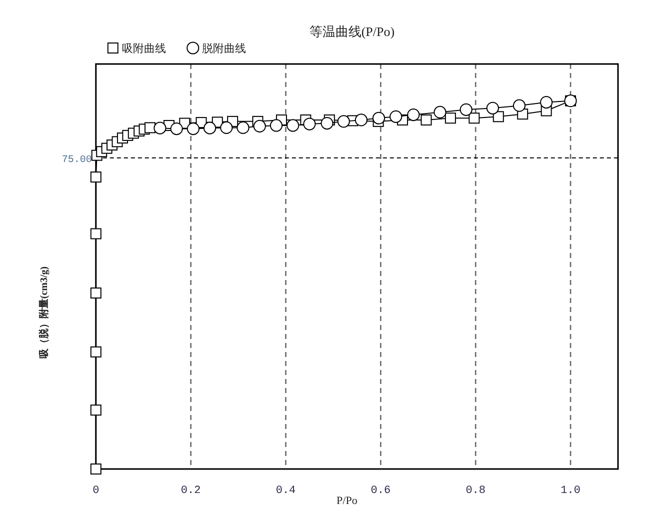  I want to click on x-tick-label: 0.4, so click(286, 491).